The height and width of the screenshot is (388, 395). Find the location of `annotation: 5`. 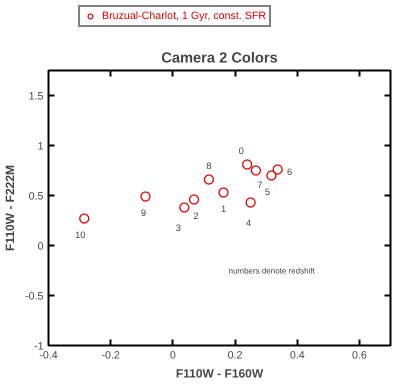

annotation: 5 is located at coordinates (267, 192).